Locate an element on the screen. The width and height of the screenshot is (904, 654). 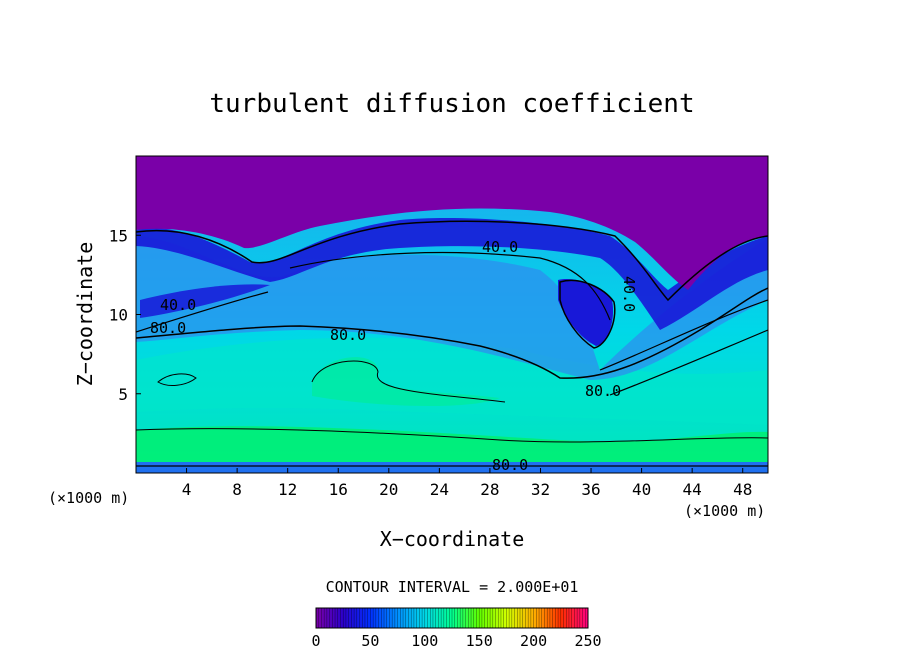
contour-40-upper is located at coordinates (452, 261).